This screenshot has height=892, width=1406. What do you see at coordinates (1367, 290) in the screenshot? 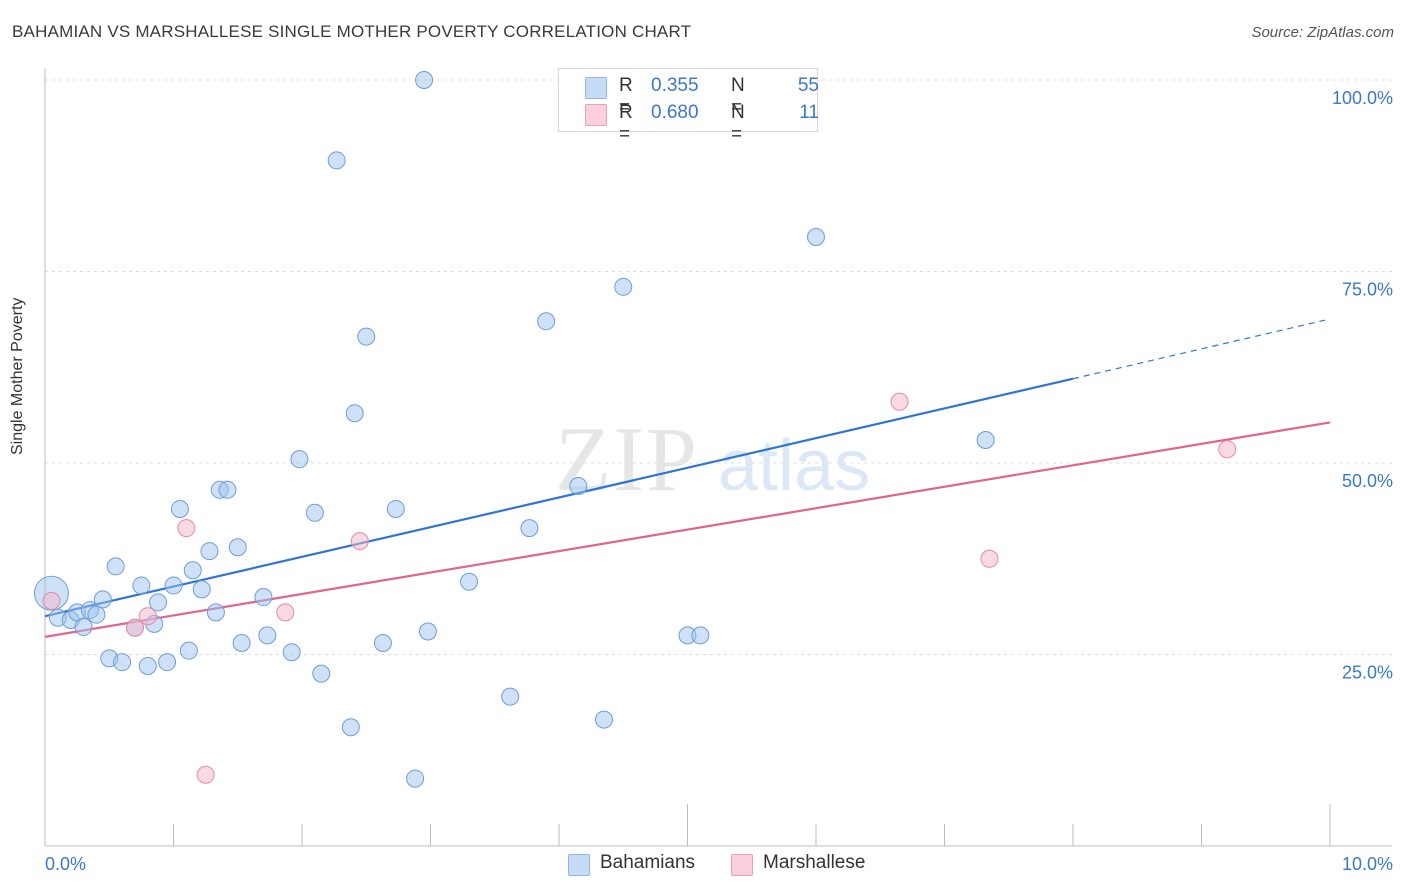
I see `y-tick-label: 75.0%` at bounding box center [1367, 290].